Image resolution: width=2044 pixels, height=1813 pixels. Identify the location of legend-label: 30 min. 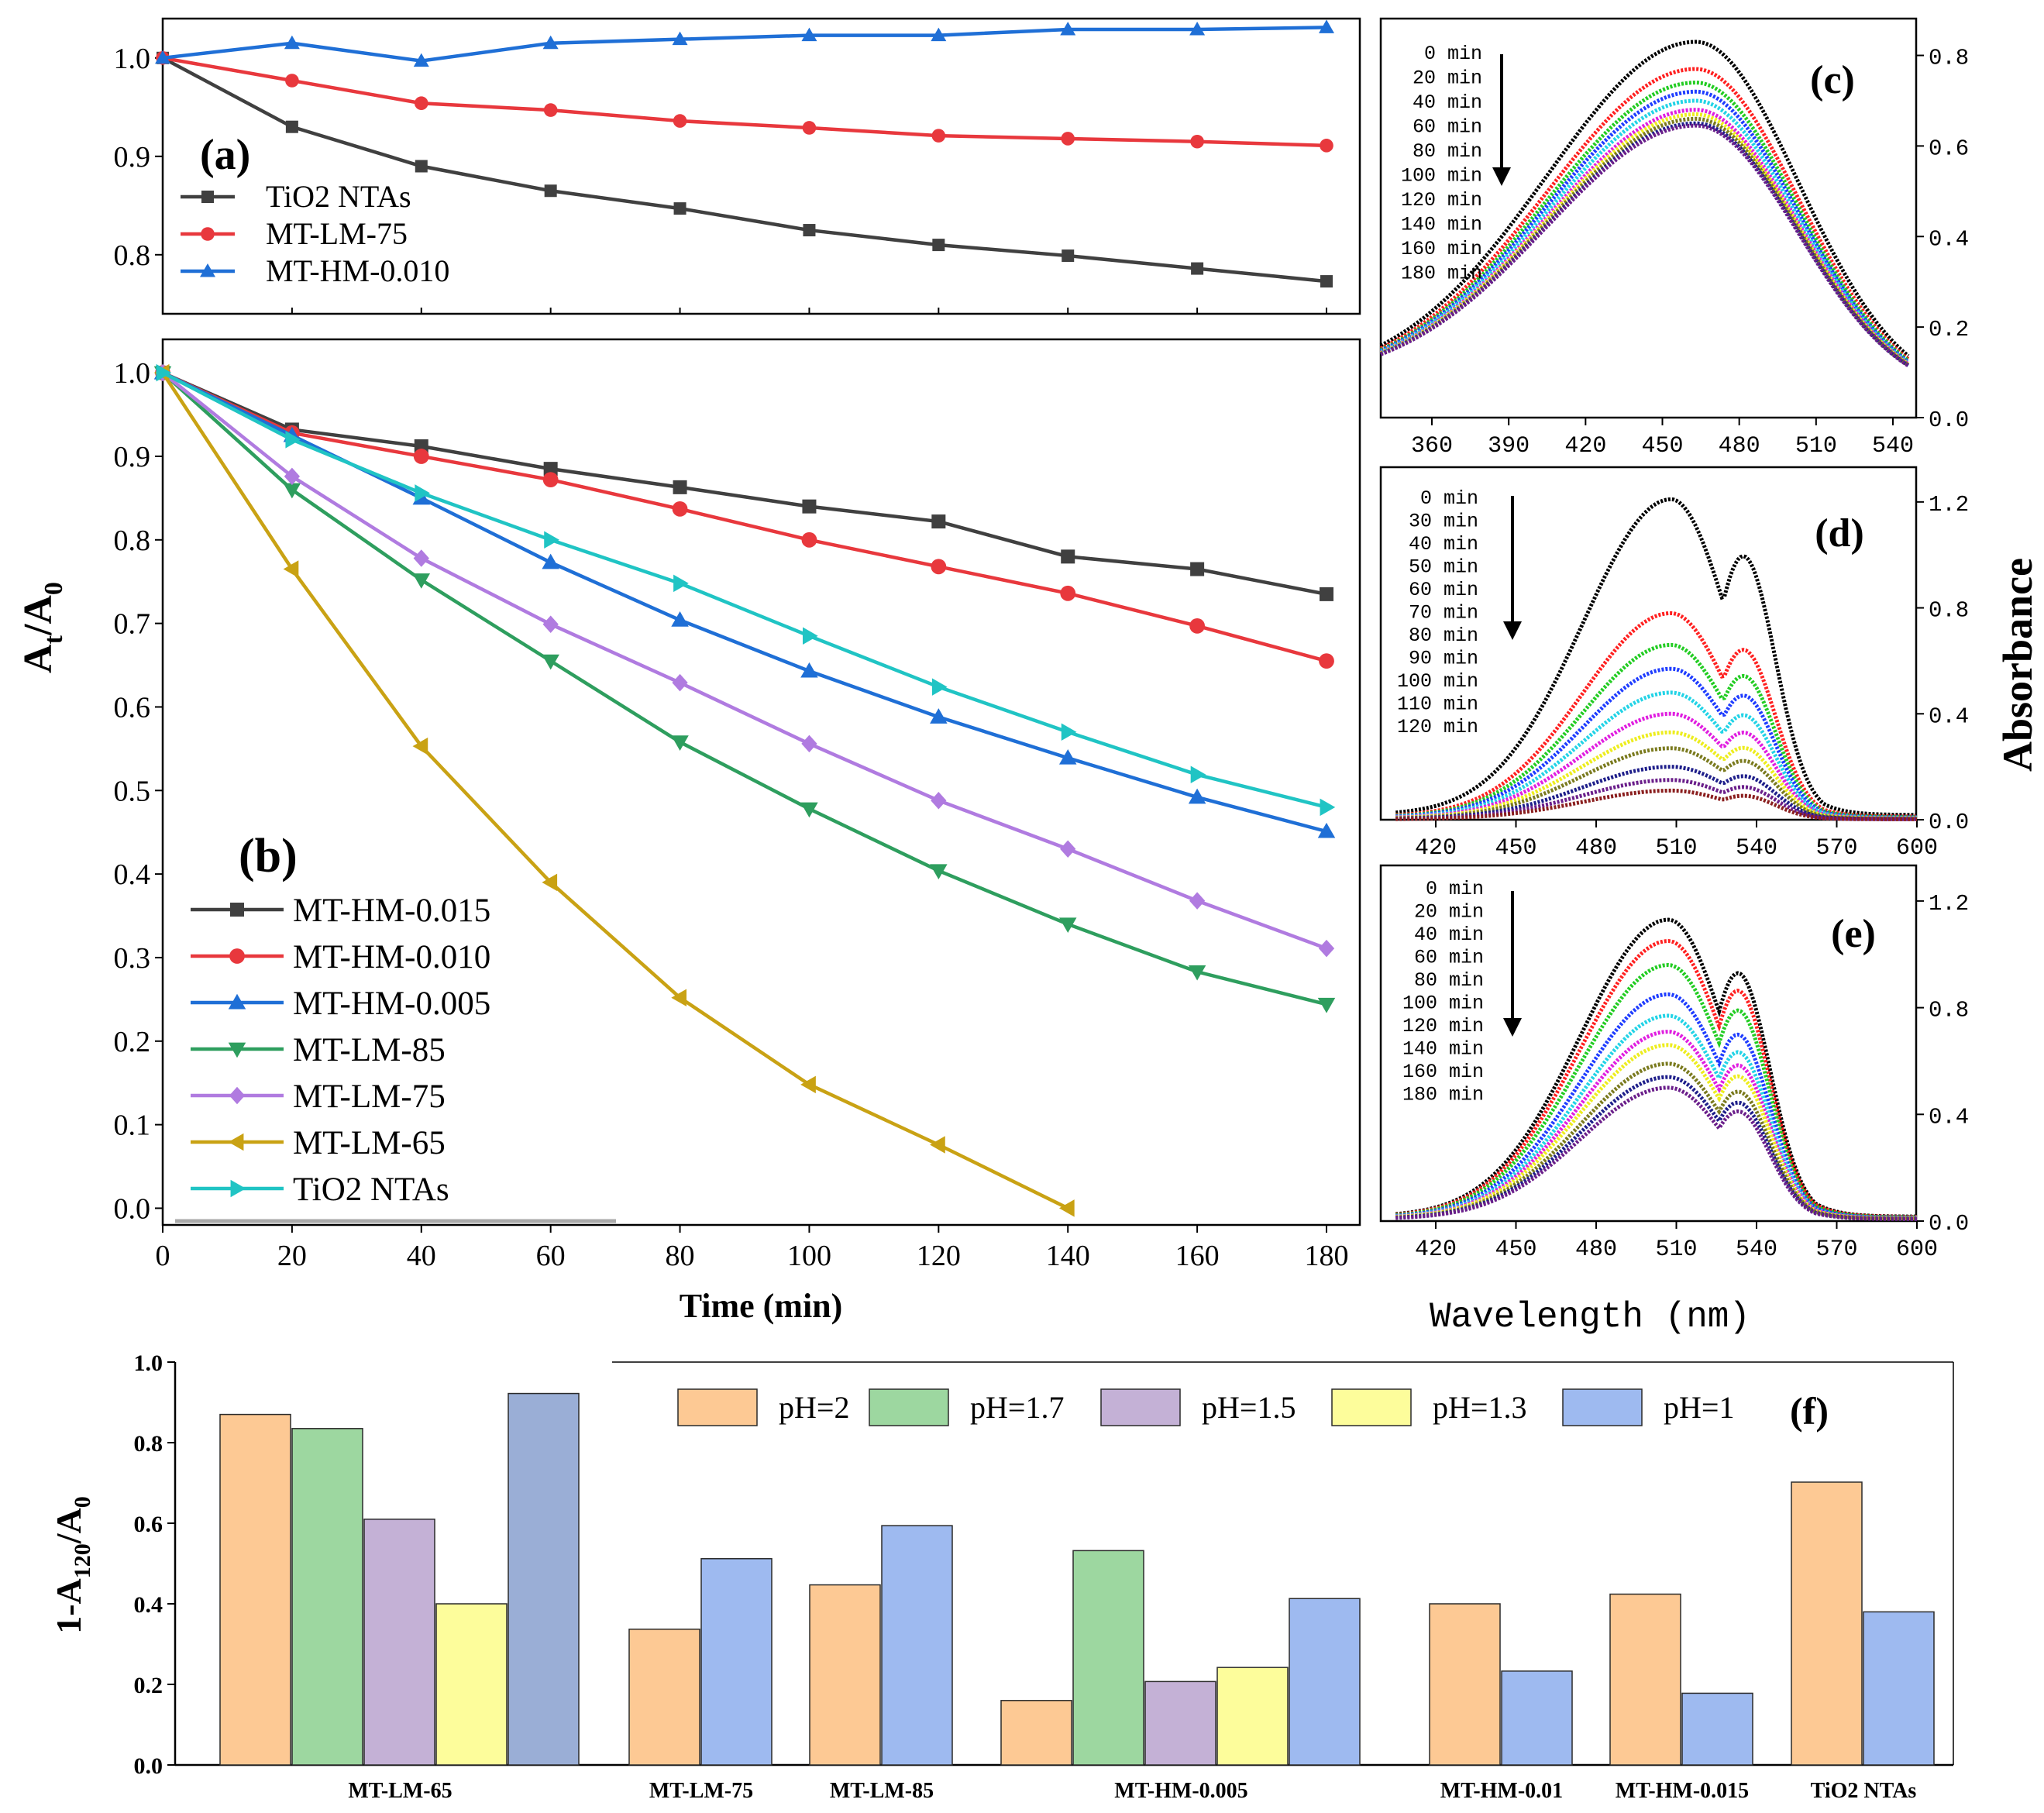
(1443, 522).